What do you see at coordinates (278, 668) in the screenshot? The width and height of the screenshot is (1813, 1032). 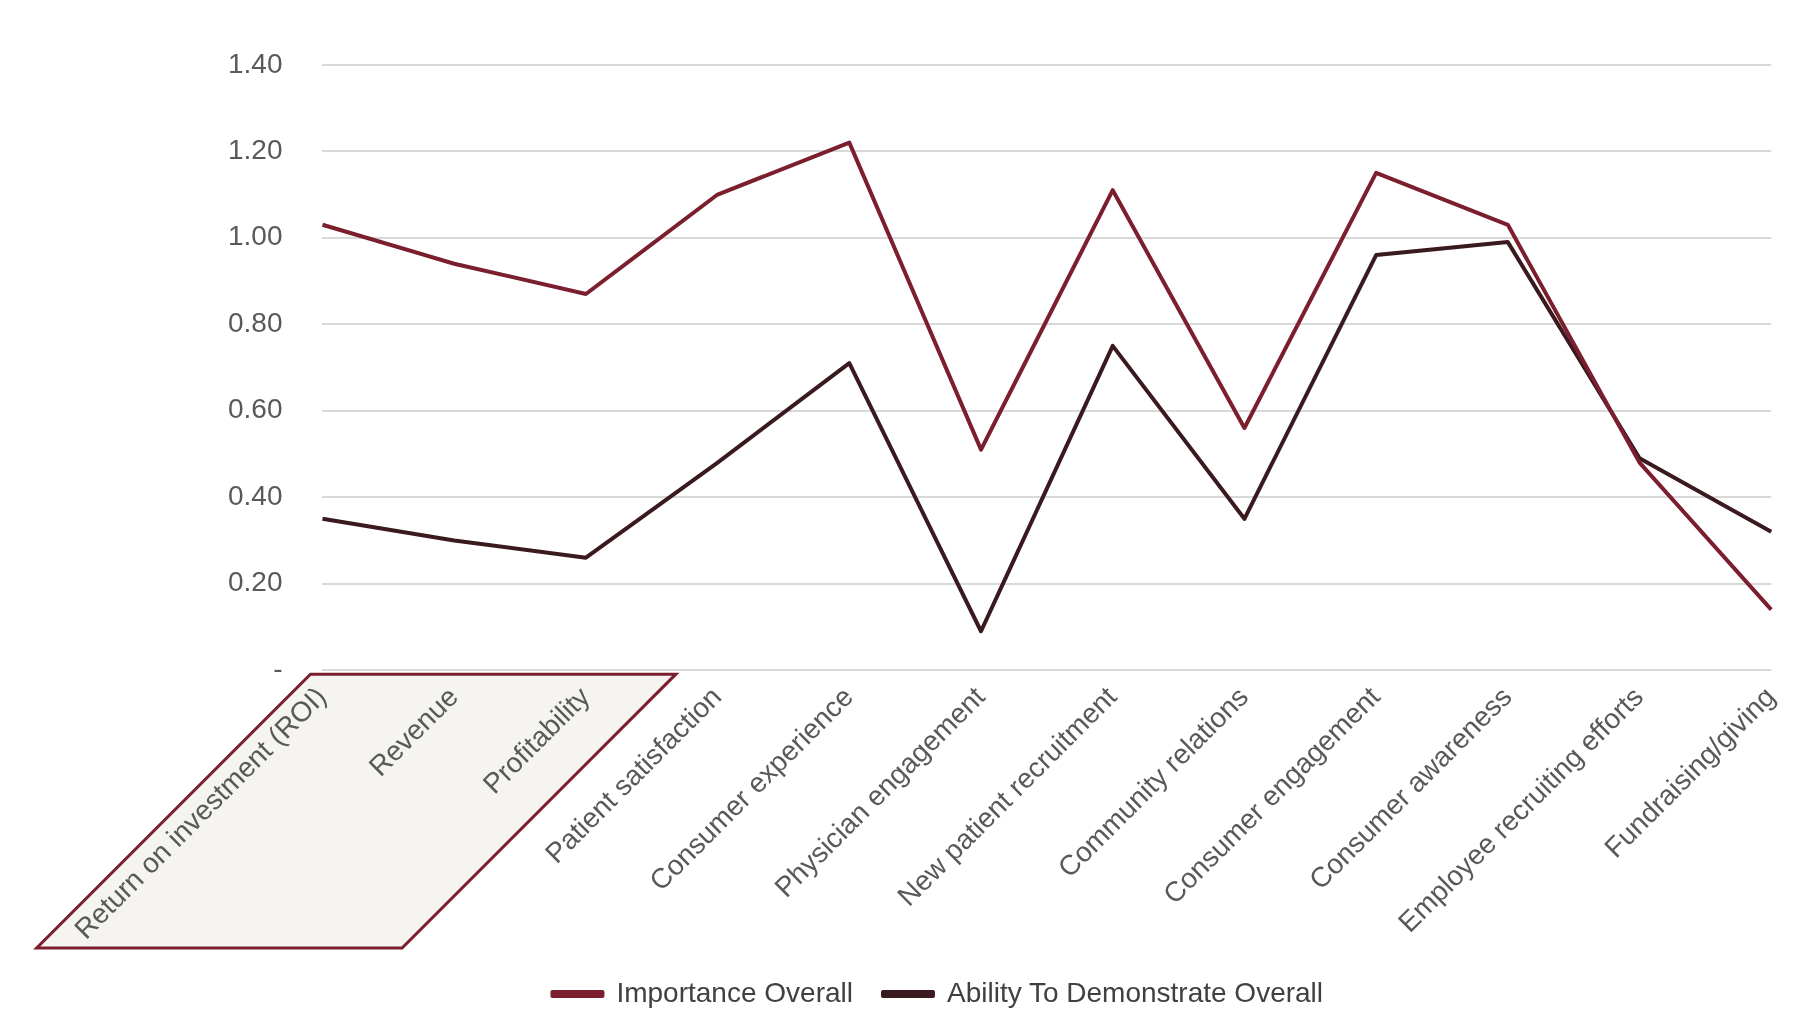 I see `y-tick-label: -` at bounding box center [278, 668].